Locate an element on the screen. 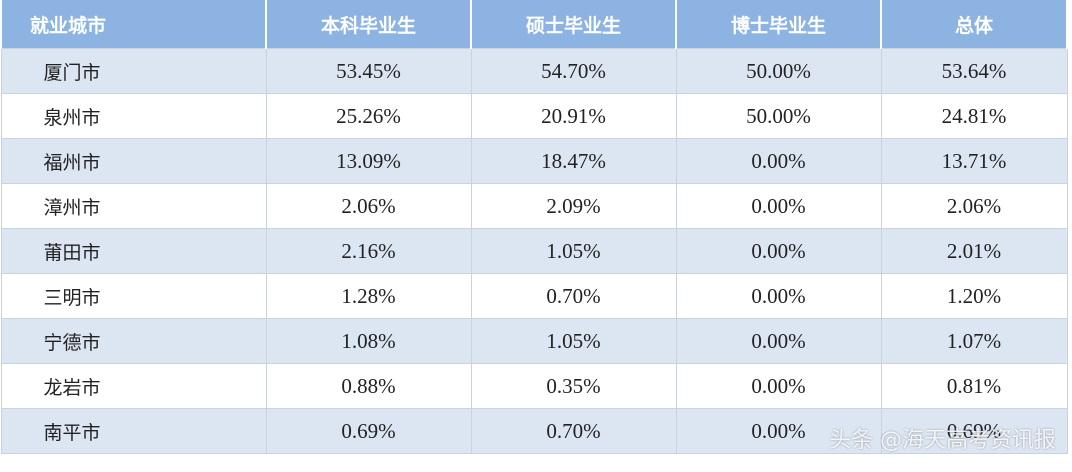 Image resolution: width=1072 pixels, height=472 pixels. table-row: 莆田市 2.16% 1.05% 0.00% 2.01% is located at coordinates (534, 251).